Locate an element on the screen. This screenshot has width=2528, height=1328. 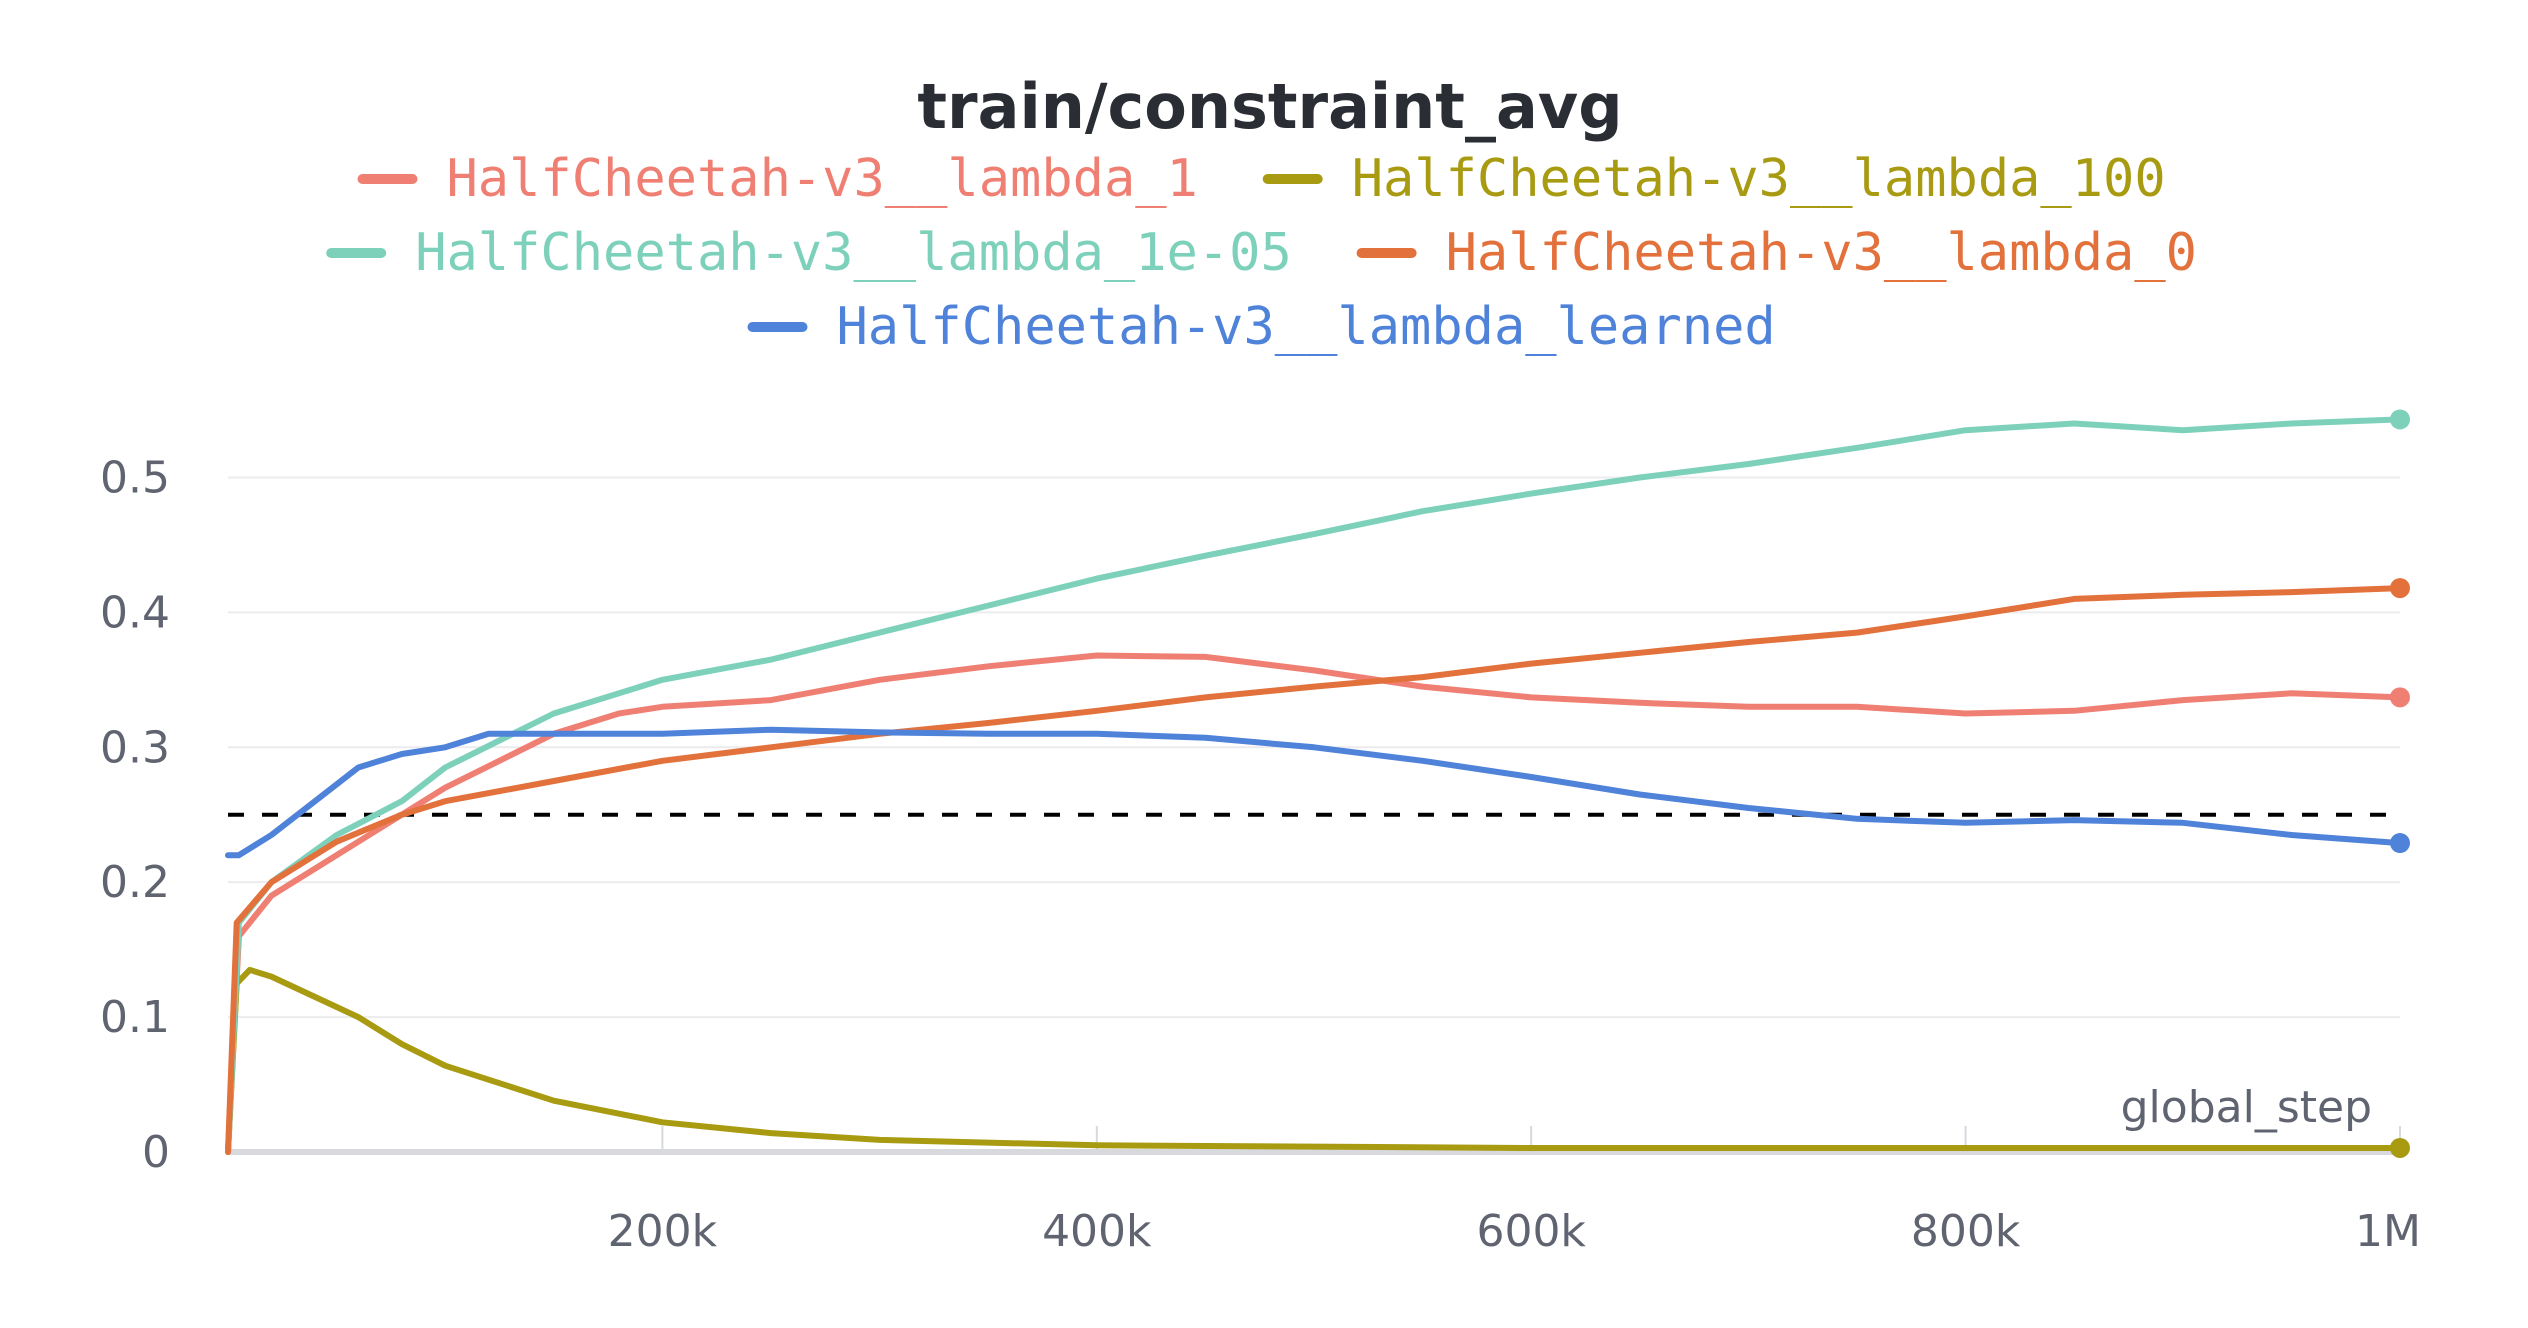
legend-label: HalfCheetah-v3__lambda_100 is located at coordinates (1759, 179).